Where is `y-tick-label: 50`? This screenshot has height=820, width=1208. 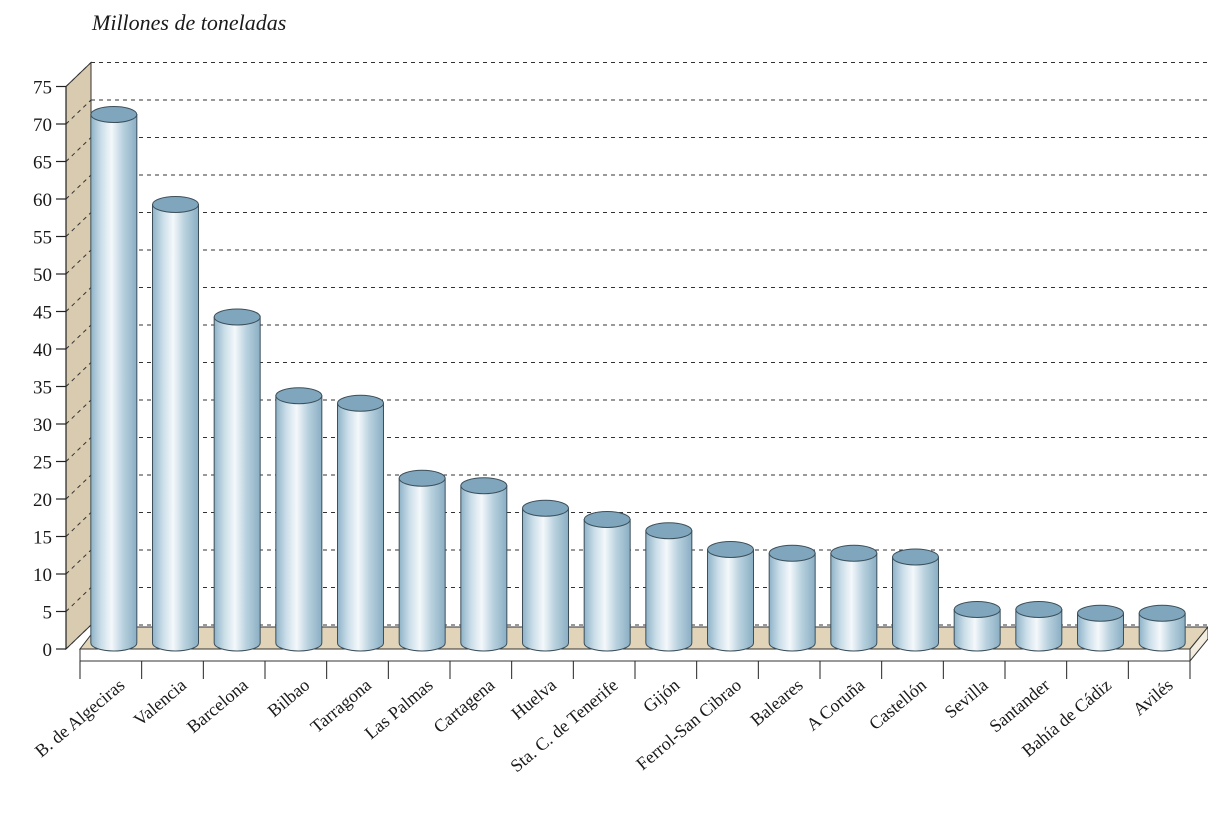
y-tick-label: 50 is located at coordinates (42, 275).